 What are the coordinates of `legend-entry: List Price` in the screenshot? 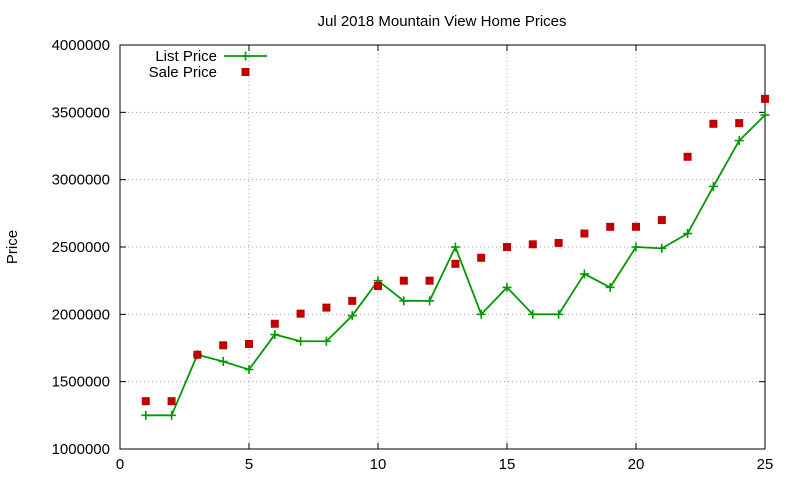 It's located at (211, 56).